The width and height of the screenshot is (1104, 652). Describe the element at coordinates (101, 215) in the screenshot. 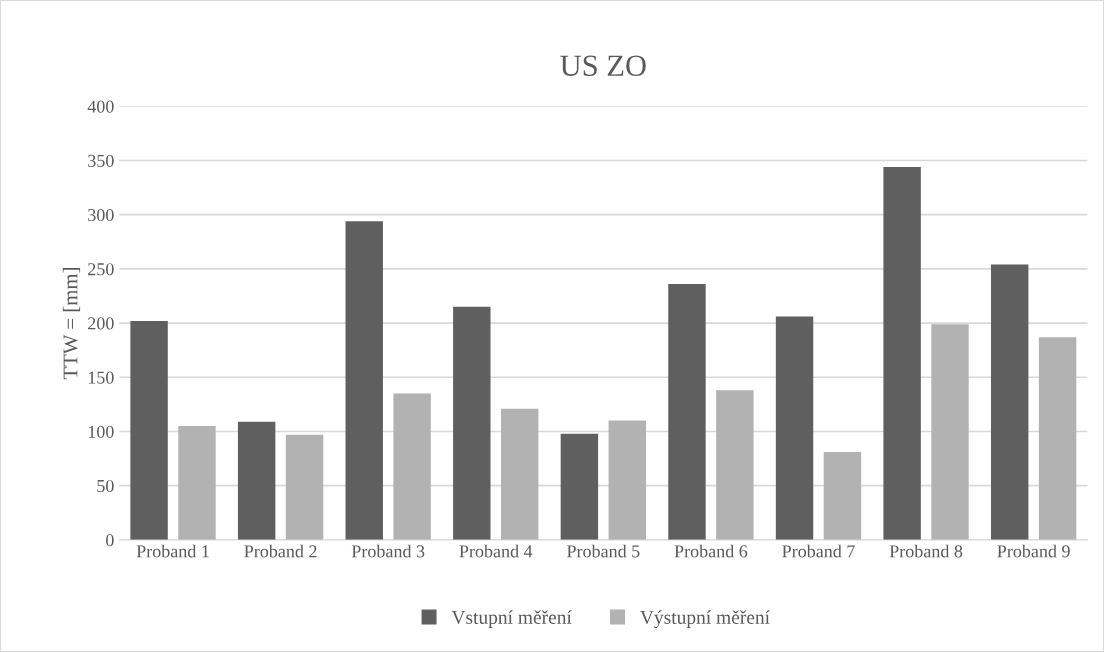

I see `y-tick-label: 300` at that location.